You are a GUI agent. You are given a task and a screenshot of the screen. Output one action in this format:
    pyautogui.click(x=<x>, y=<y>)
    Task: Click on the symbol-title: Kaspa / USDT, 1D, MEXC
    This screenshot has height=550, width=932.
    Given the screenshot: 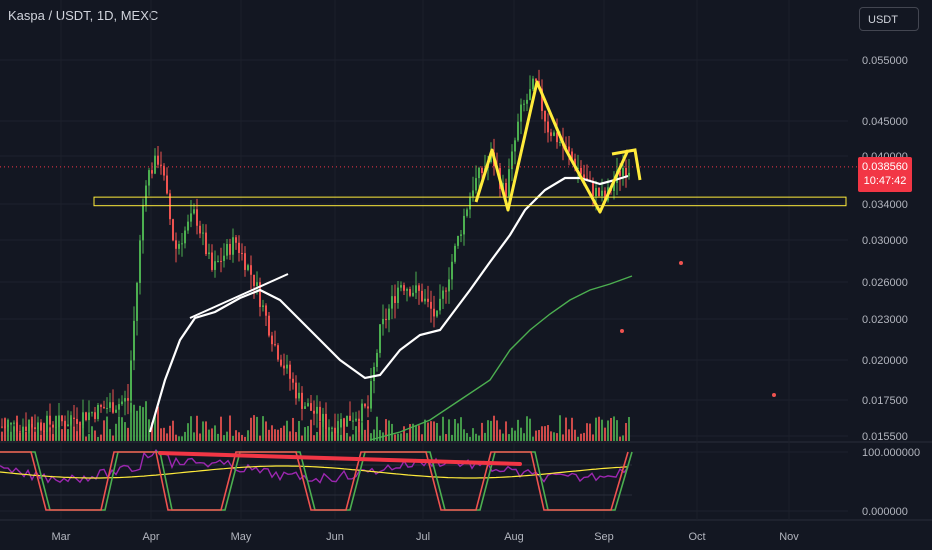 What is the action you would take?
    pyautogui.click(x=83, y=15)
    